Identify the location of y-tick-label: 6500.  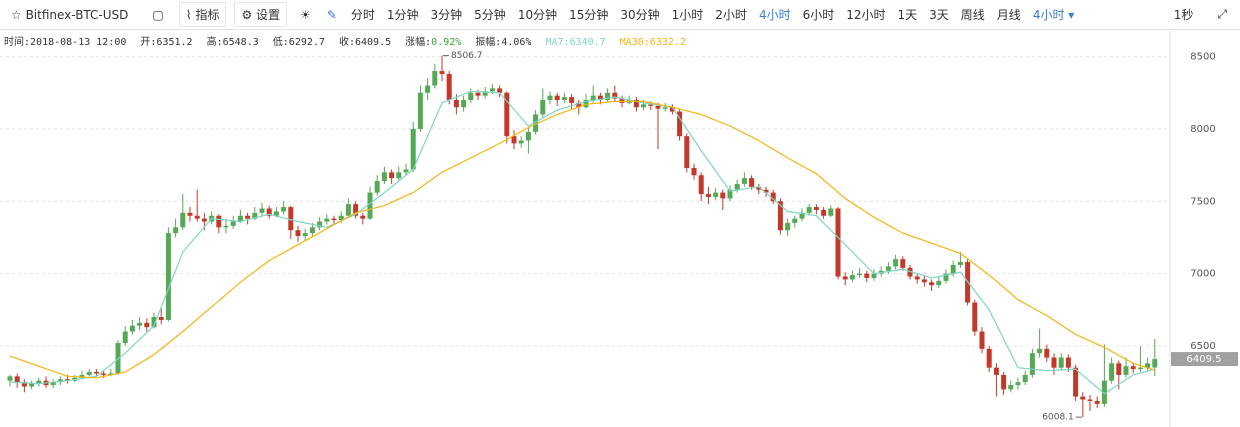
(1202, 346).